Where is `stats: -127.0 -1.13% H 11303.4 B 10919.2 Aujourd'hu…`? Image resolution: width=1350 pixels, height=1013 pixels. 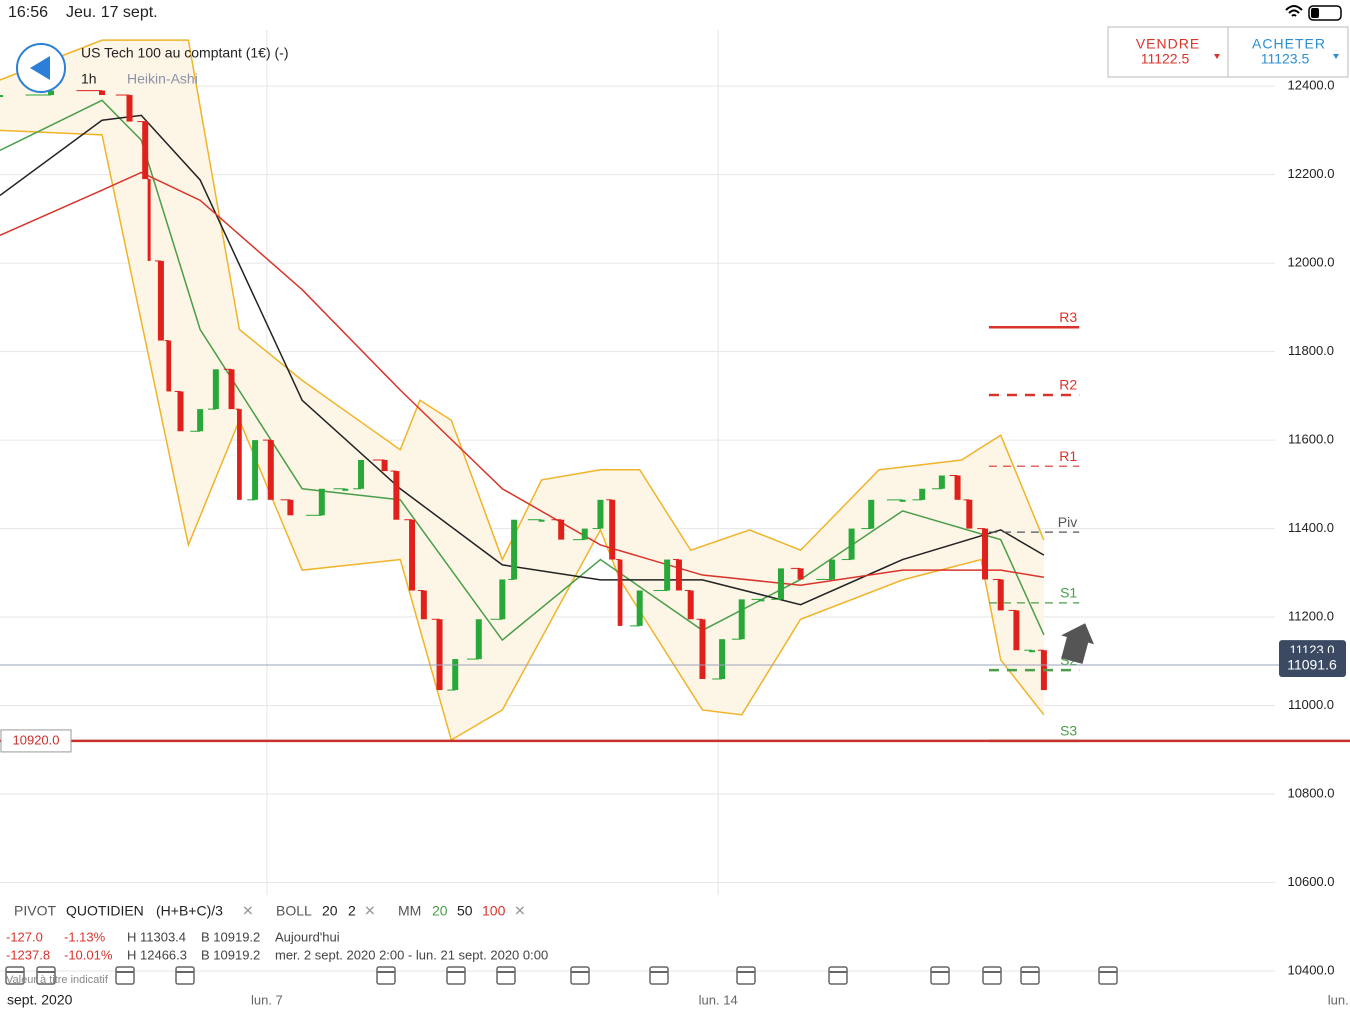 stats: -127.0 -1.13% H 11303.4 B 10919.2 Aujourd'hu… is located at coordinates (277, 945).